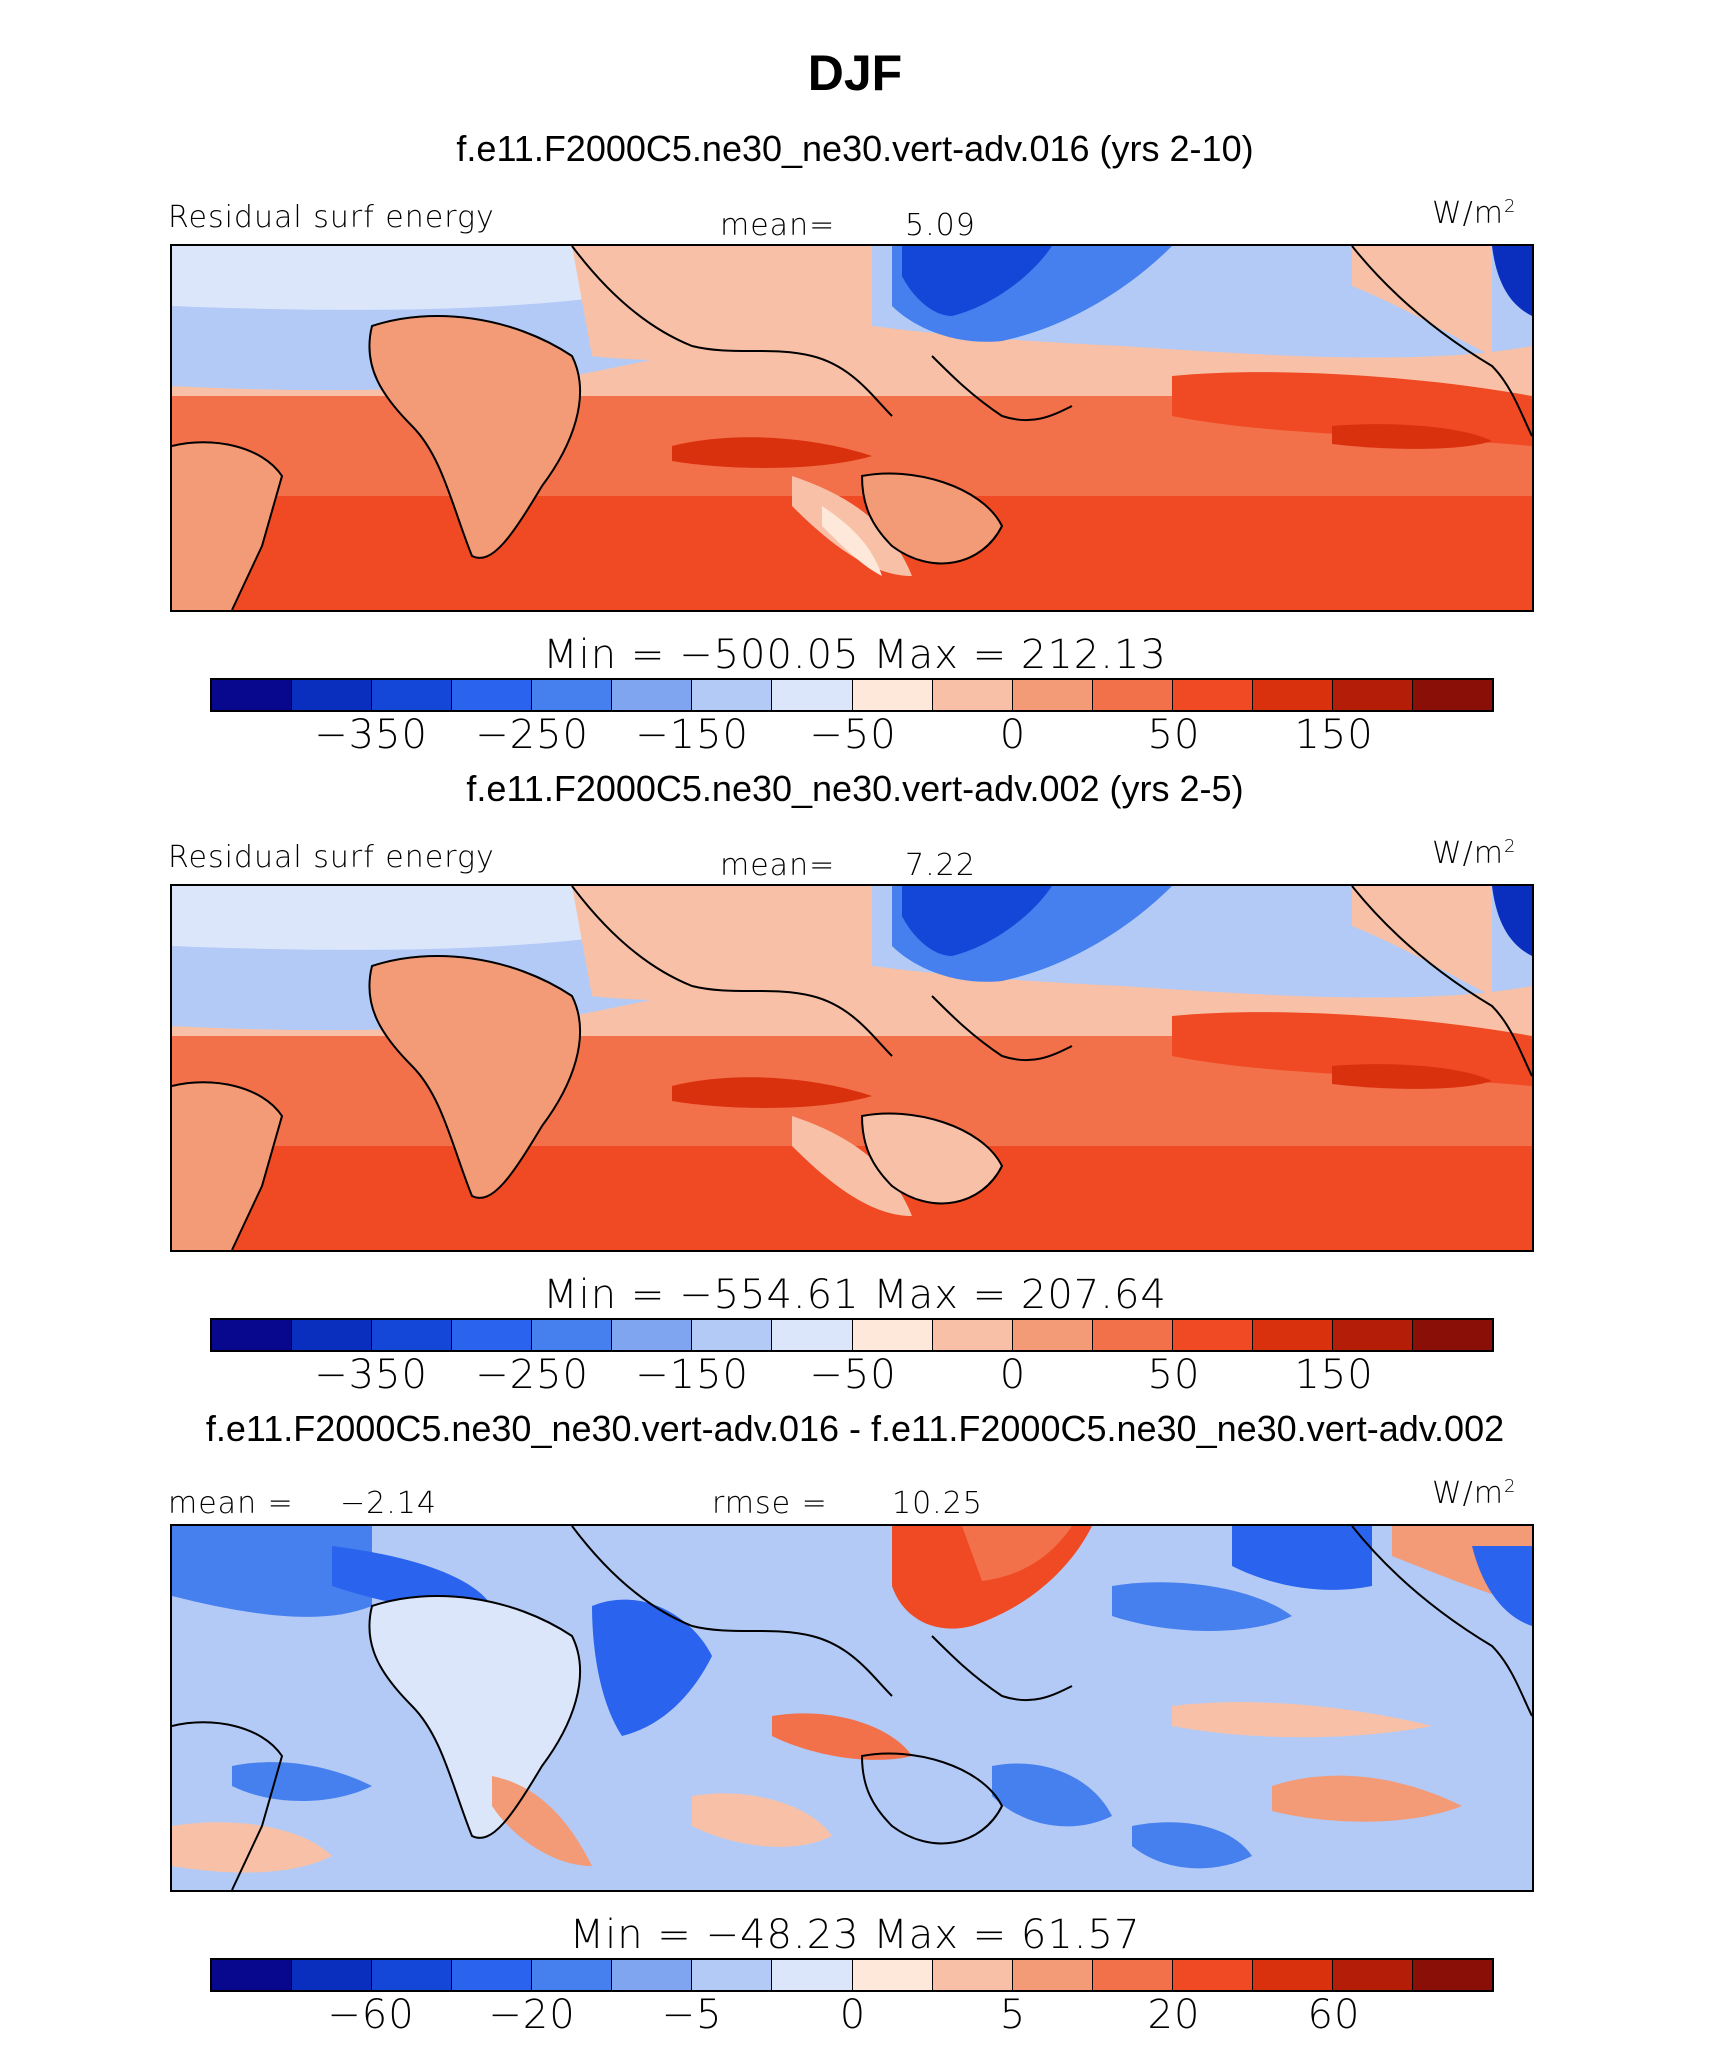 The height and width of the screenshot is (2058, 1710). I want to click on panel-2-mean-label: mean=, so click(778, 865).